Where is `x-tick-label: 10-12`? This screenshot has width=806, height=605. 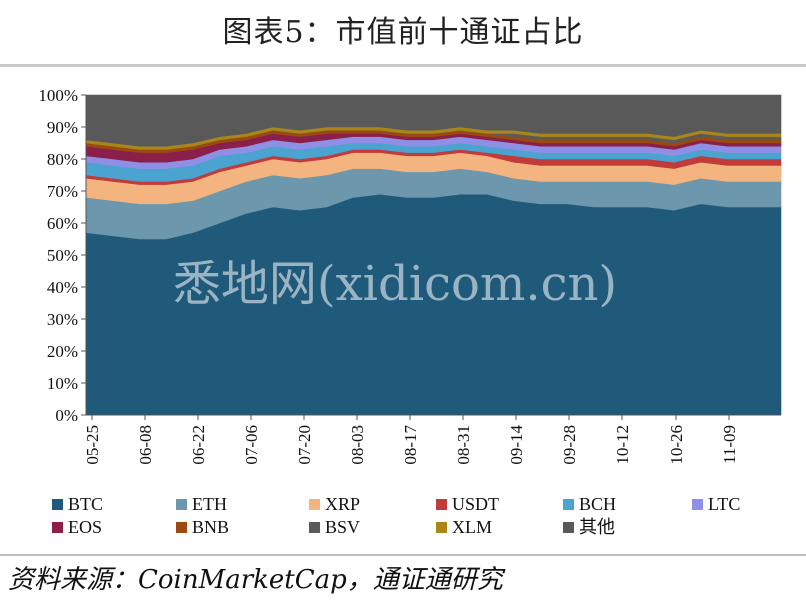
x-tick-label: 10-12 is located at coordinates (622, 445).